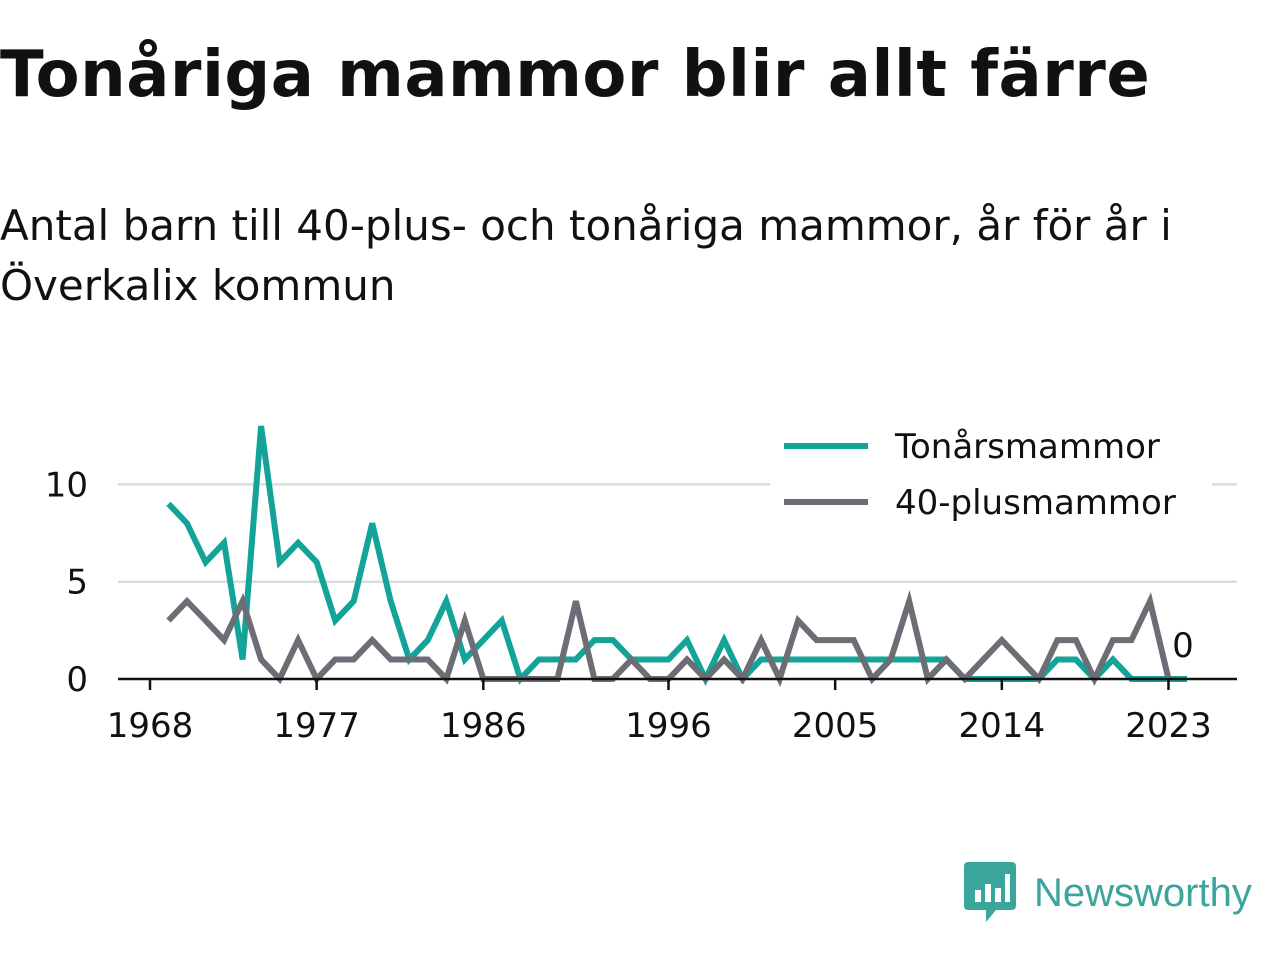 This screenshot has width=1280, height=960. Describe the element at coordinates (669, 638) in the screenshot. I see `series-line` at that location.